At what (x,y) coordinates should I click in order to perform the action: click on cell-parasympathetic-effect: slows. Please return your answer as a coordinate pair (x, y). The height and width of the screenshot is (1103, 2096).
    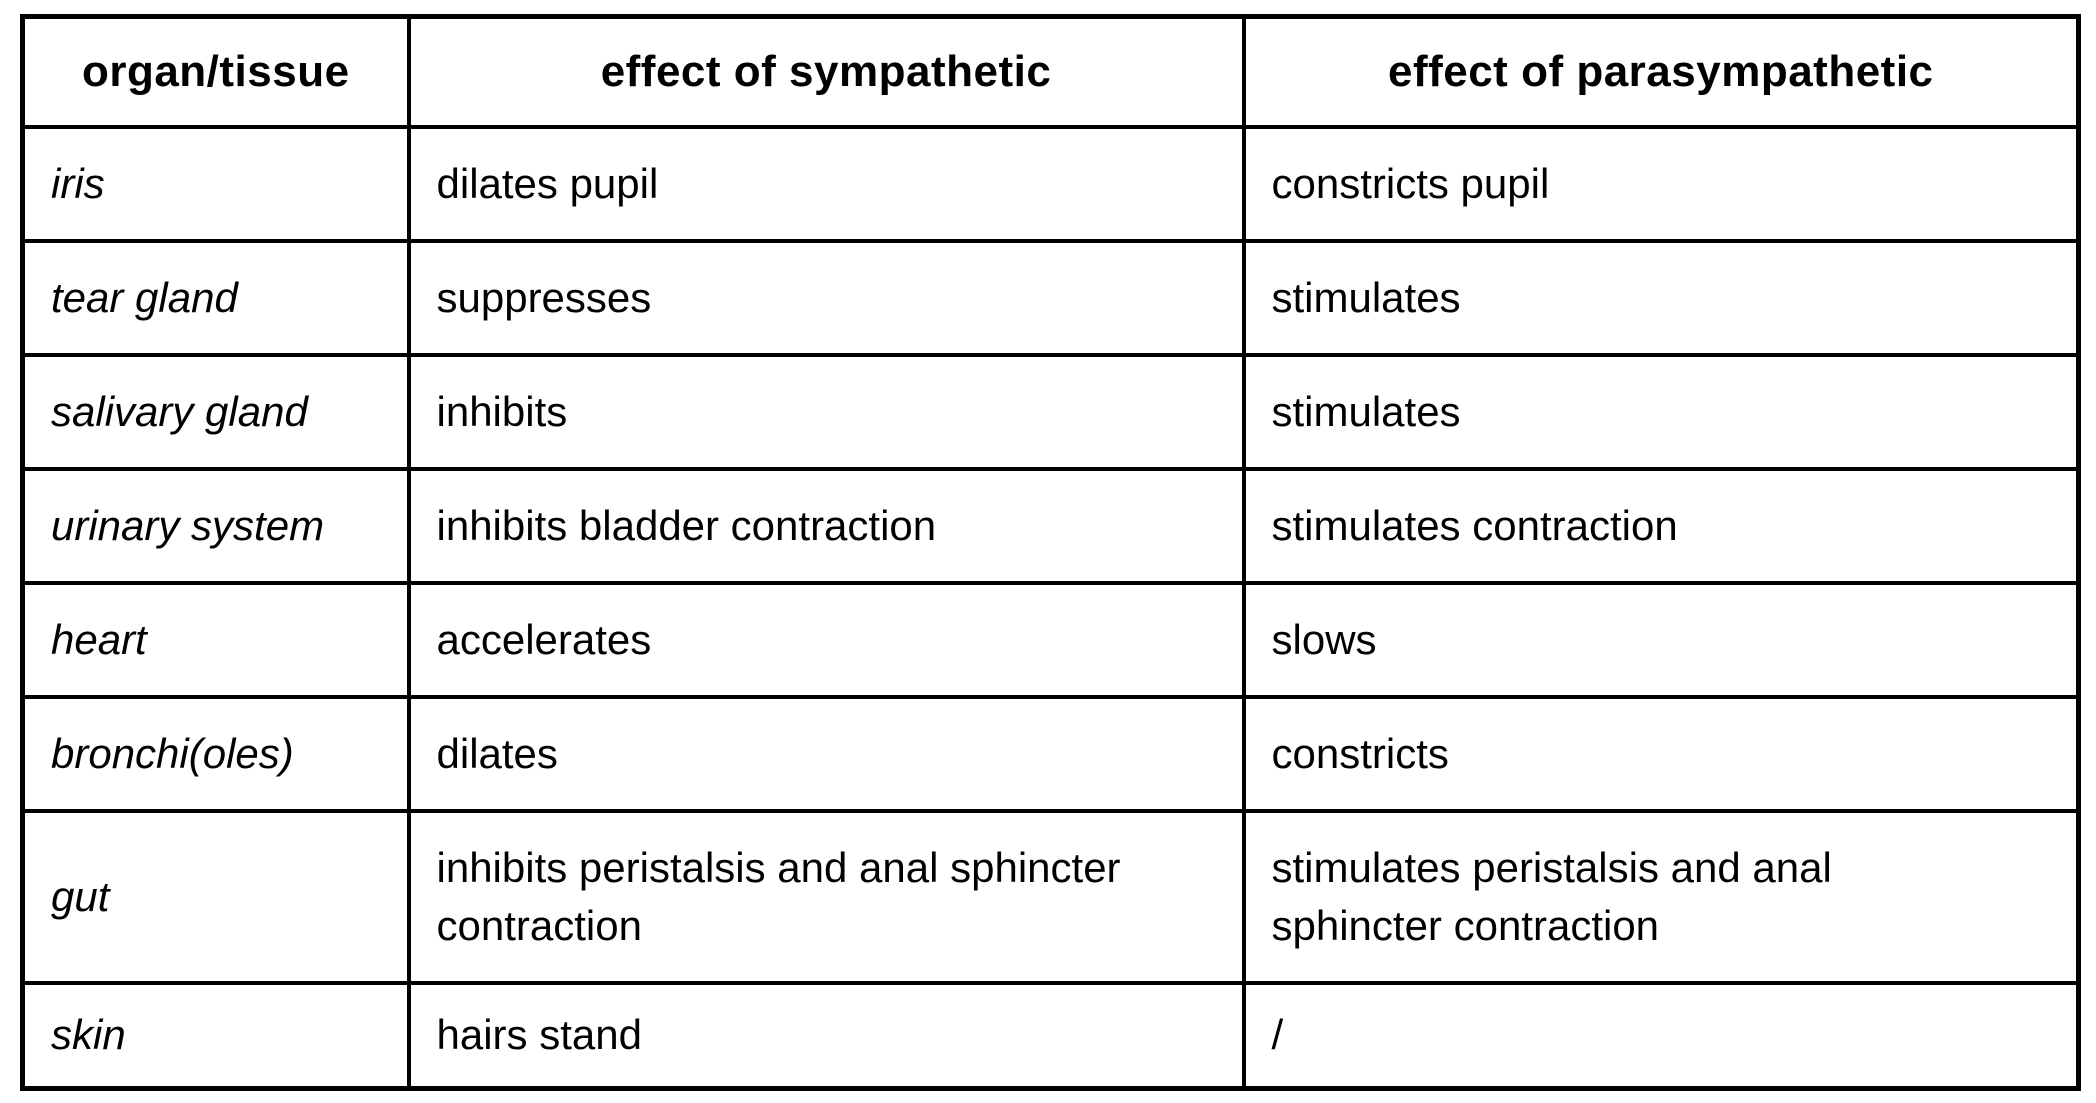
    Looking at the image, I should click on (1661, 639).